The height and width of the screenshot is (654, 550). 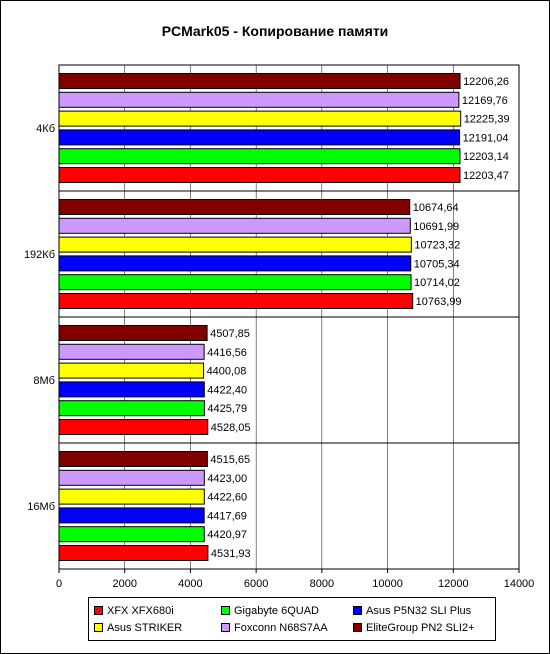 What do you see at coordinates (231, 554) in the screenshot?
I see `data-label: 4531,93` at bounding box center [231, 554].